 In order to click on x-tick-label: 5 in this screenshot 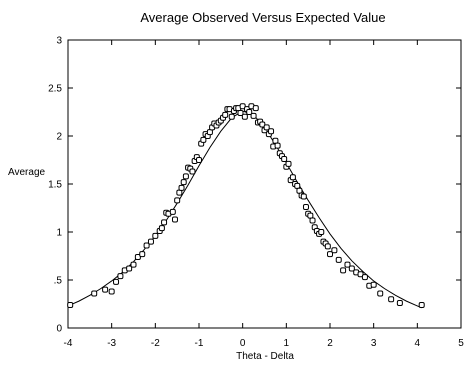, I will do `click(461, 343)`.